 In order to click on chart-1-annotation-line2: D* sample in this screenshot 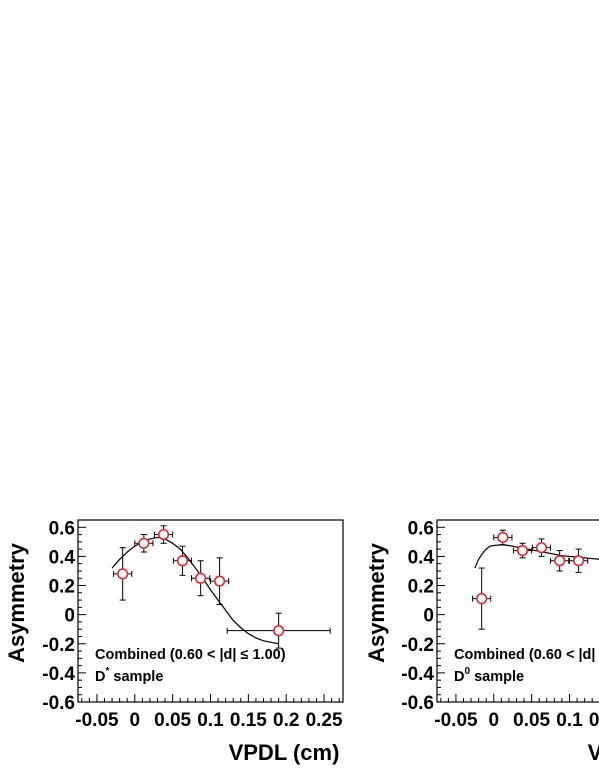, I will do `click(129, 675)`.